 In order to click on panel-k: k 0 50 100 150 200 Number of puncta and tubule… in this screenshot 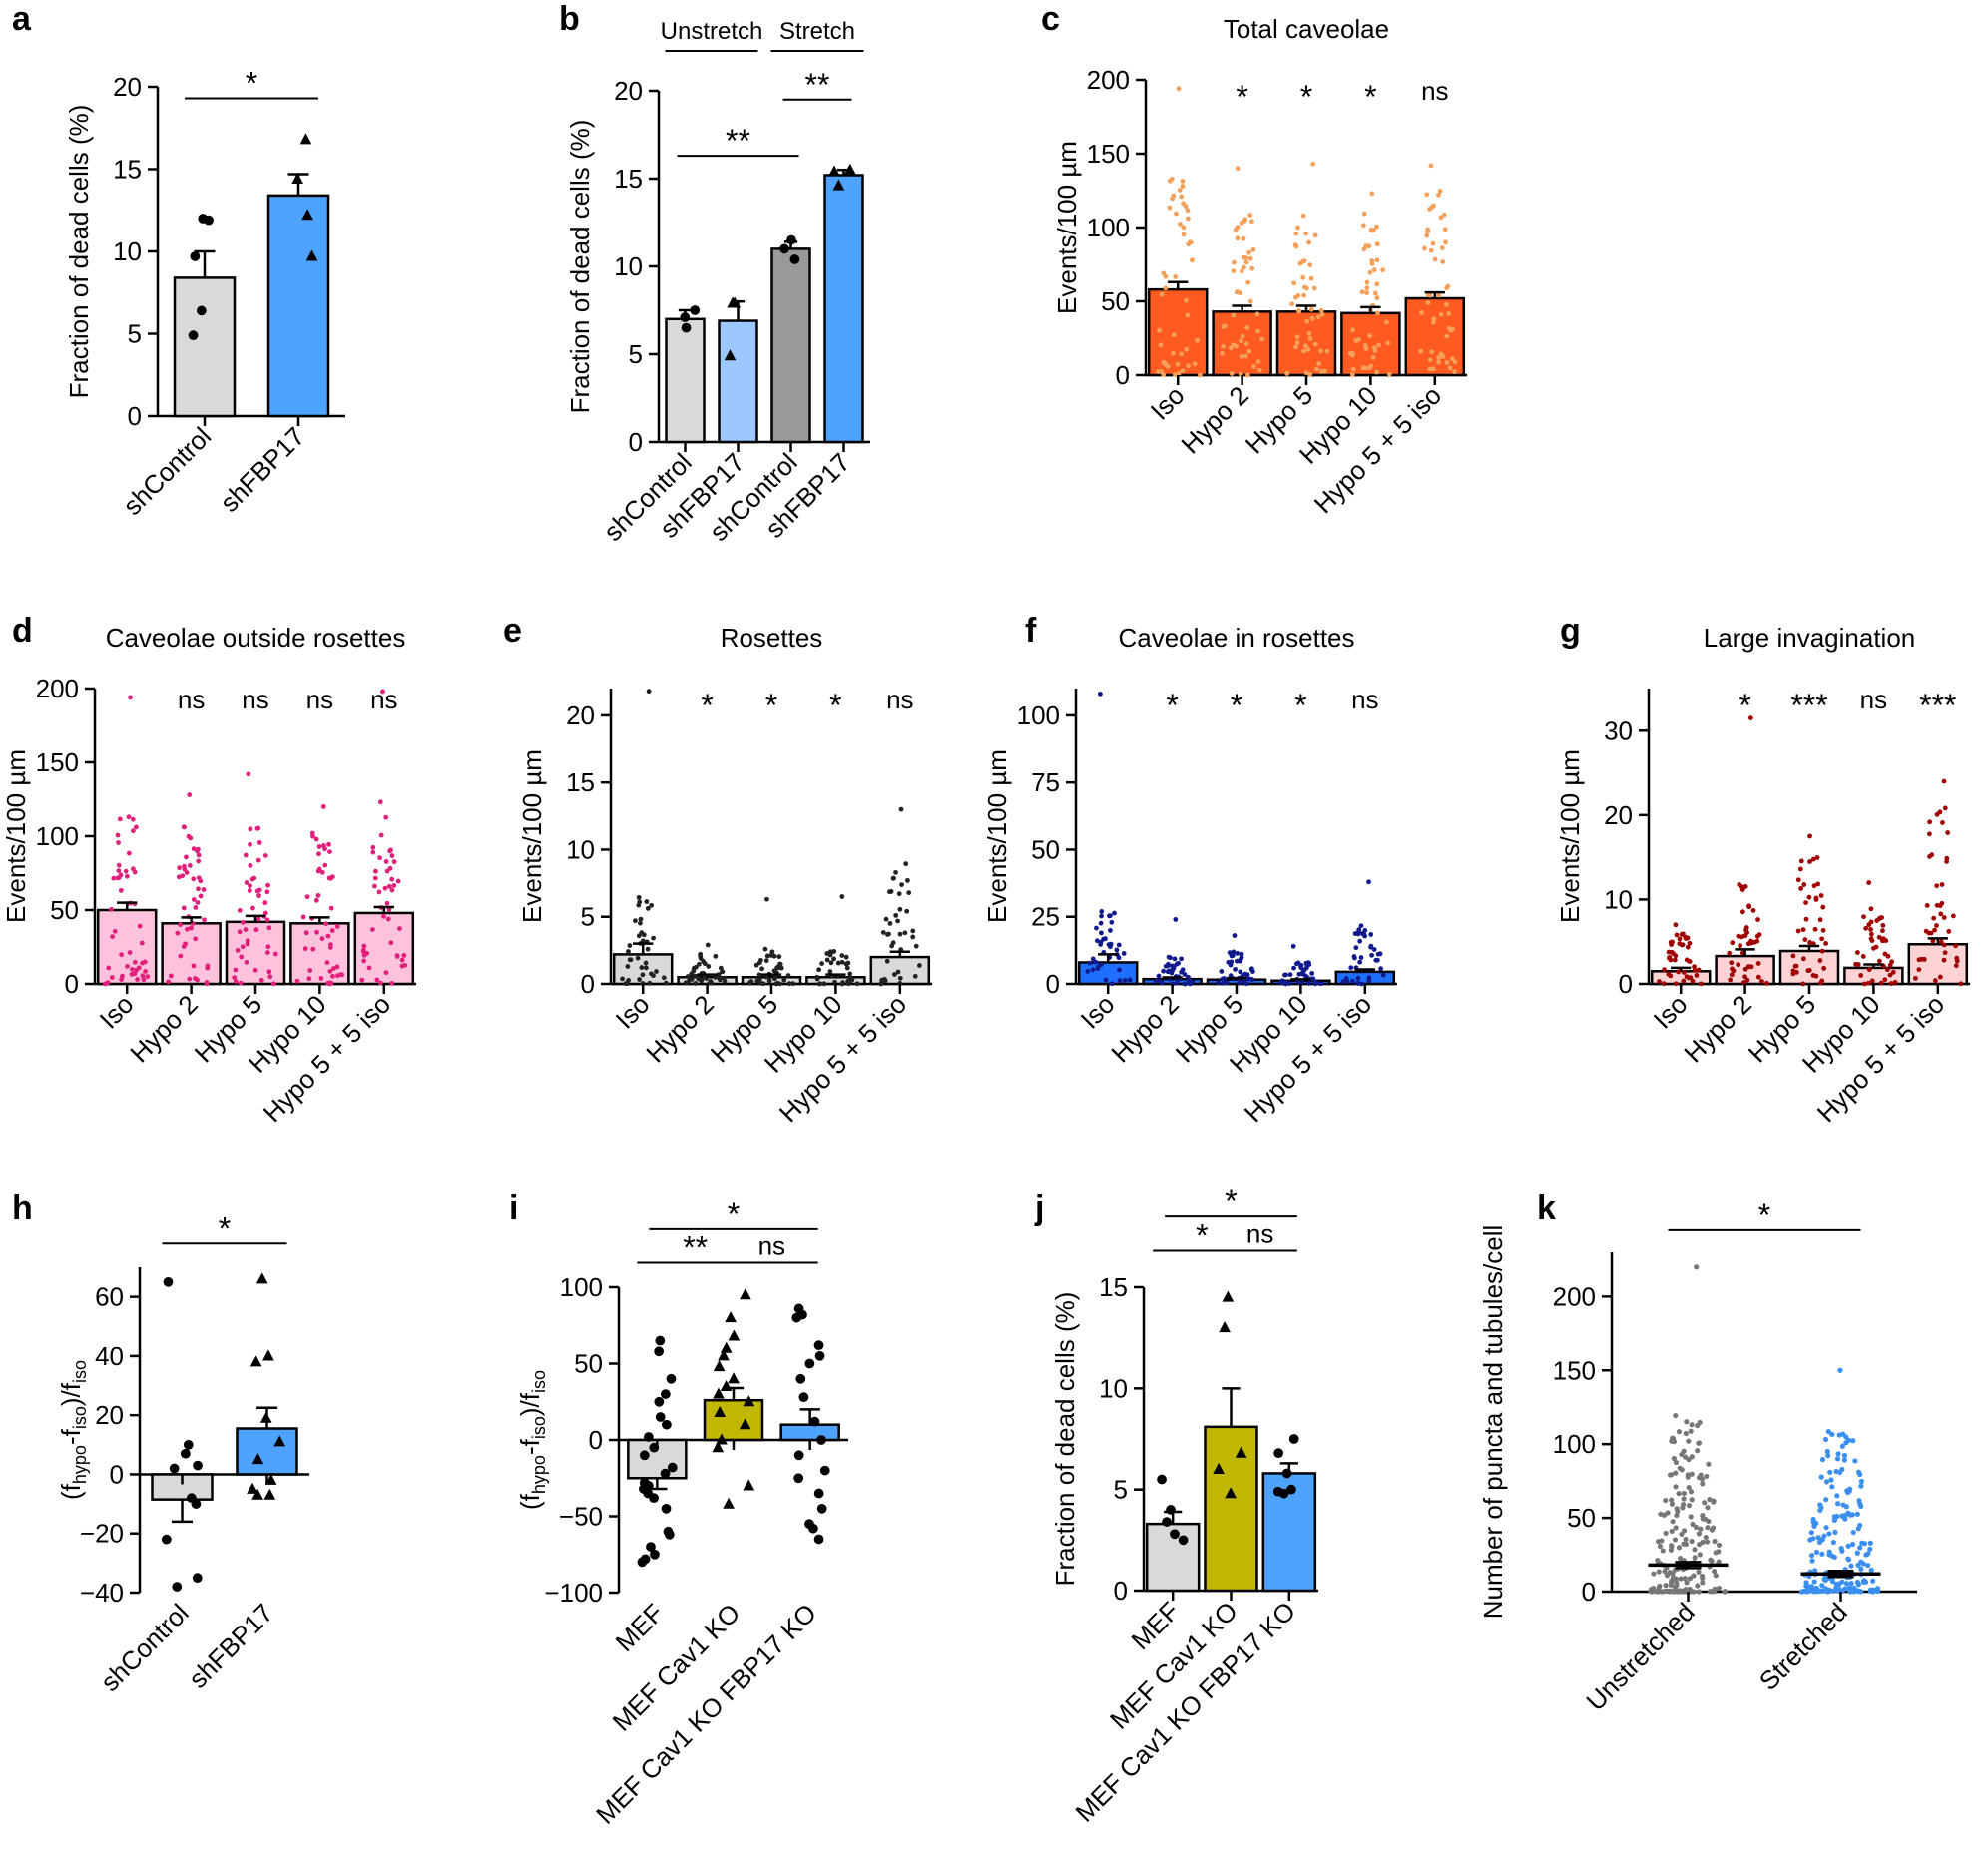, I will do `click(1697, 1452)`.